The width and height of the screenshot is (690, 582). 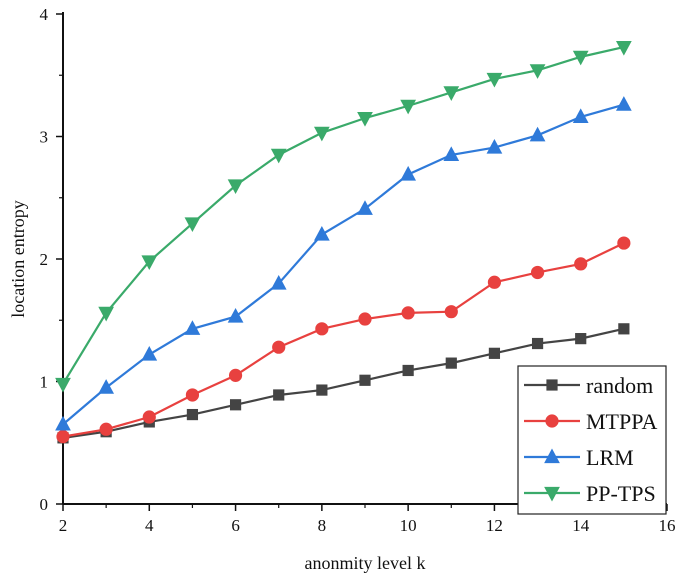 I want to click on legend-box, so click(x=592, y=440).